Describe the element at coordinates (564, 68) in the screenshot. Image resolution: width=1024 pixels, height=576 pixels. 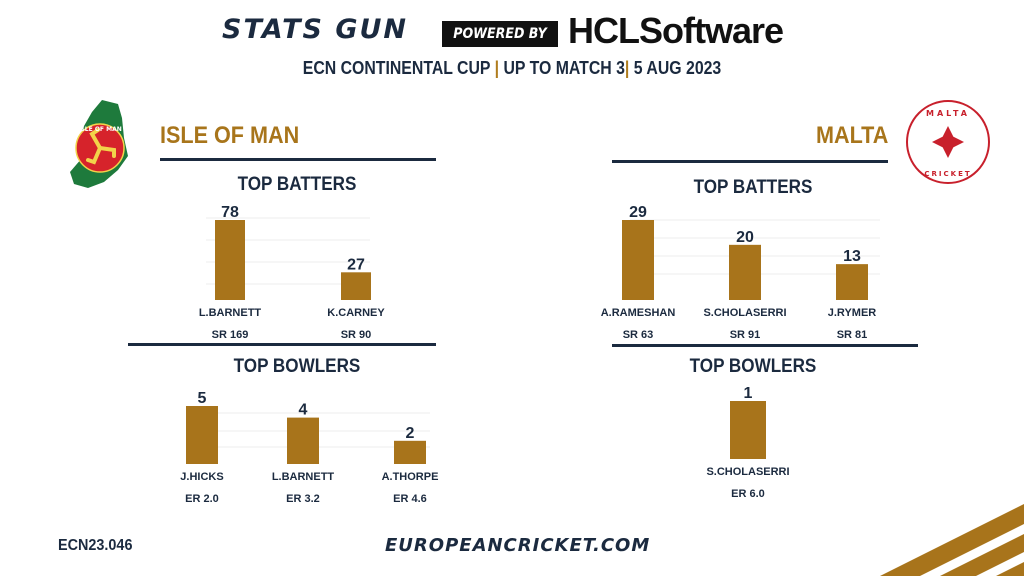
I see `match-range: UP TO MATCH 3` at that location.